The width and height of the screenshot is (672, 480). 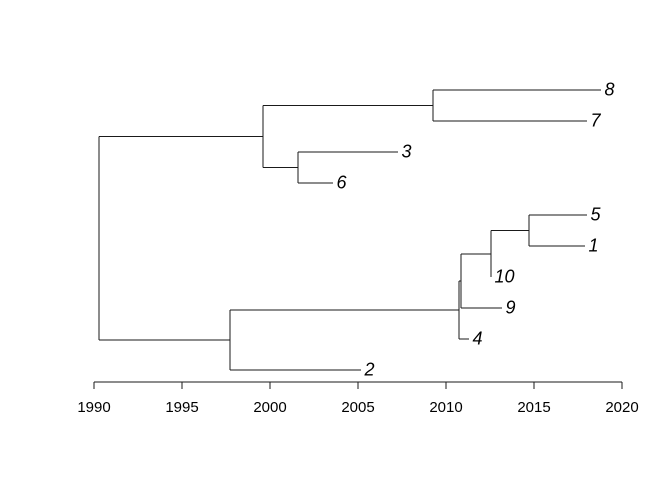 I want to click on tip-label-5: 5, so click(x=596, y=215).